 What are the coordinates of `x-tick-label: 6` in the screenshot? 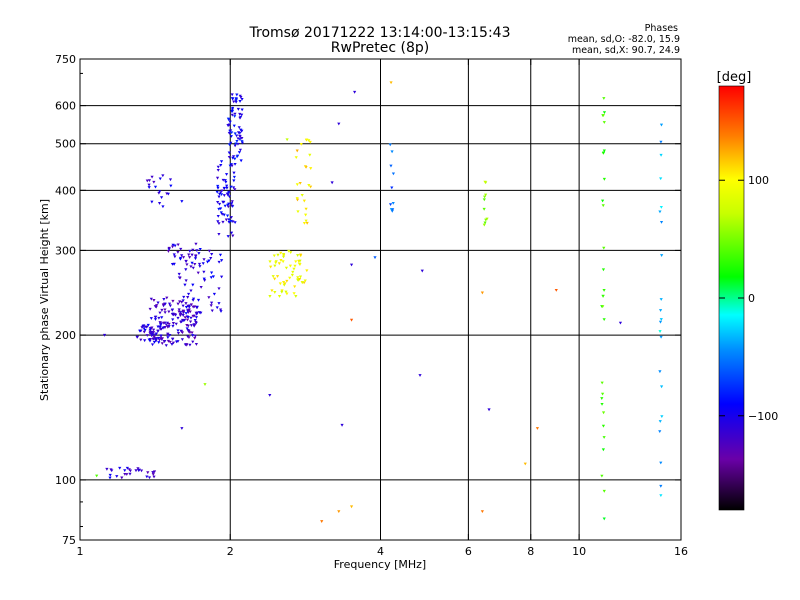 It's located at (468, 551).